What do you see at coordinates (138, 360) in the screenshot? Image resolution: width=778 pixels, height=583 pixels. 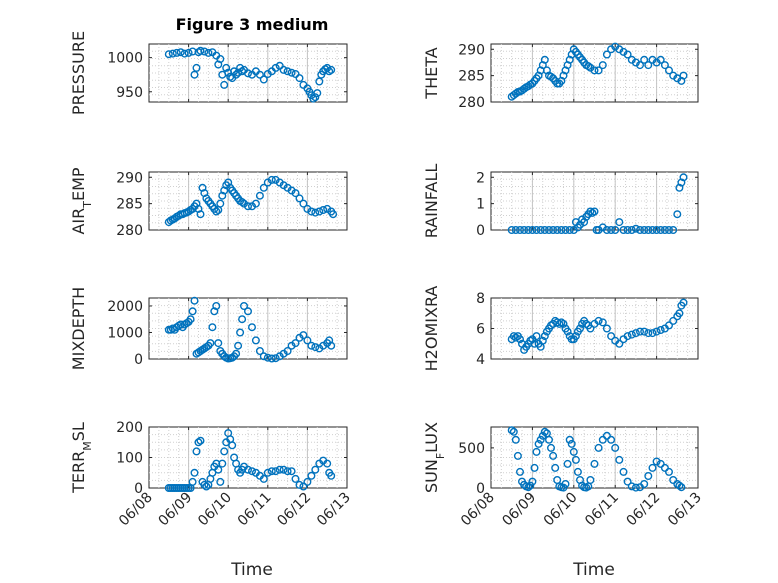 I see `y-tick-label: 0` at bounding box center [138, 360].